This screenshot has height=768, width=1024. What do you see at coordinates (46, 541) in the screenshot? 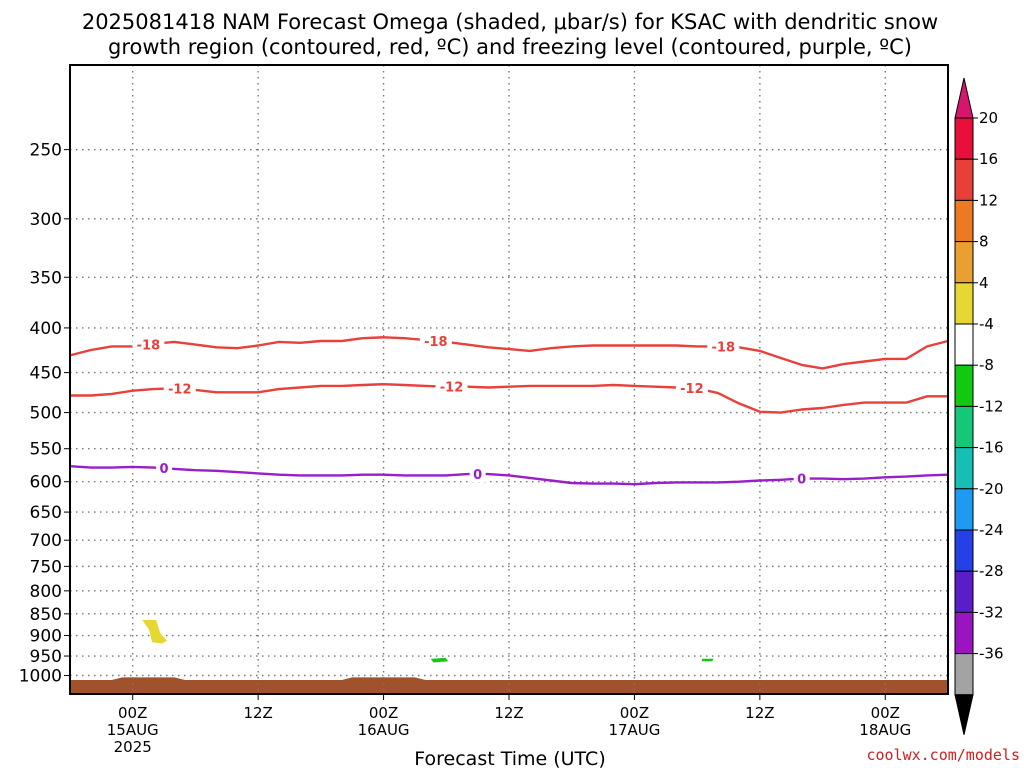
I see `y-tick-label-700: 700` at bounding box center [46, 541].